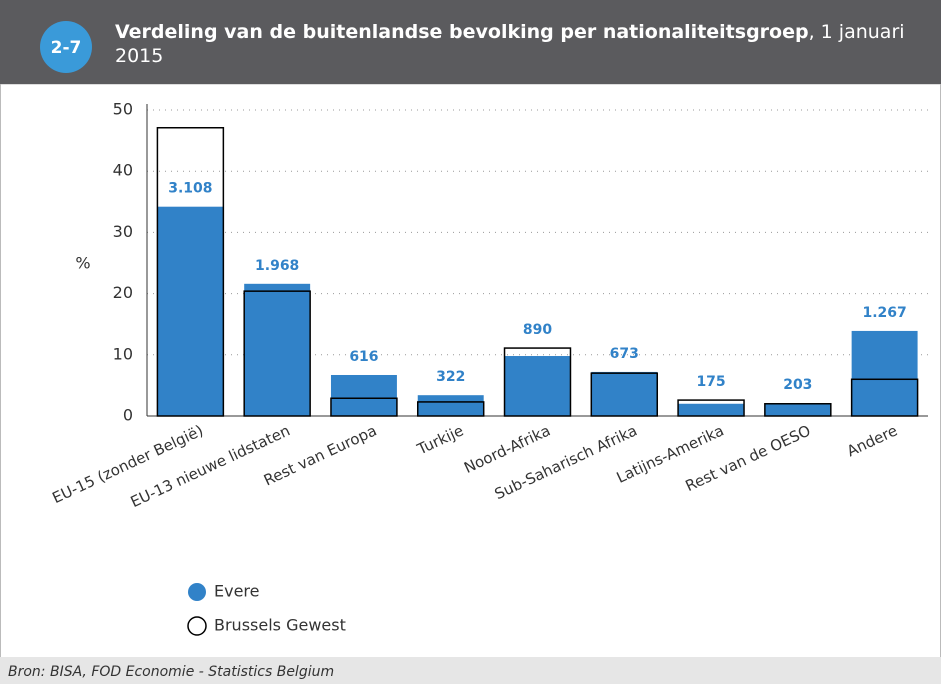 The image size is (941, 684). I want to click on value-label: 3.108, so click(190, 189).